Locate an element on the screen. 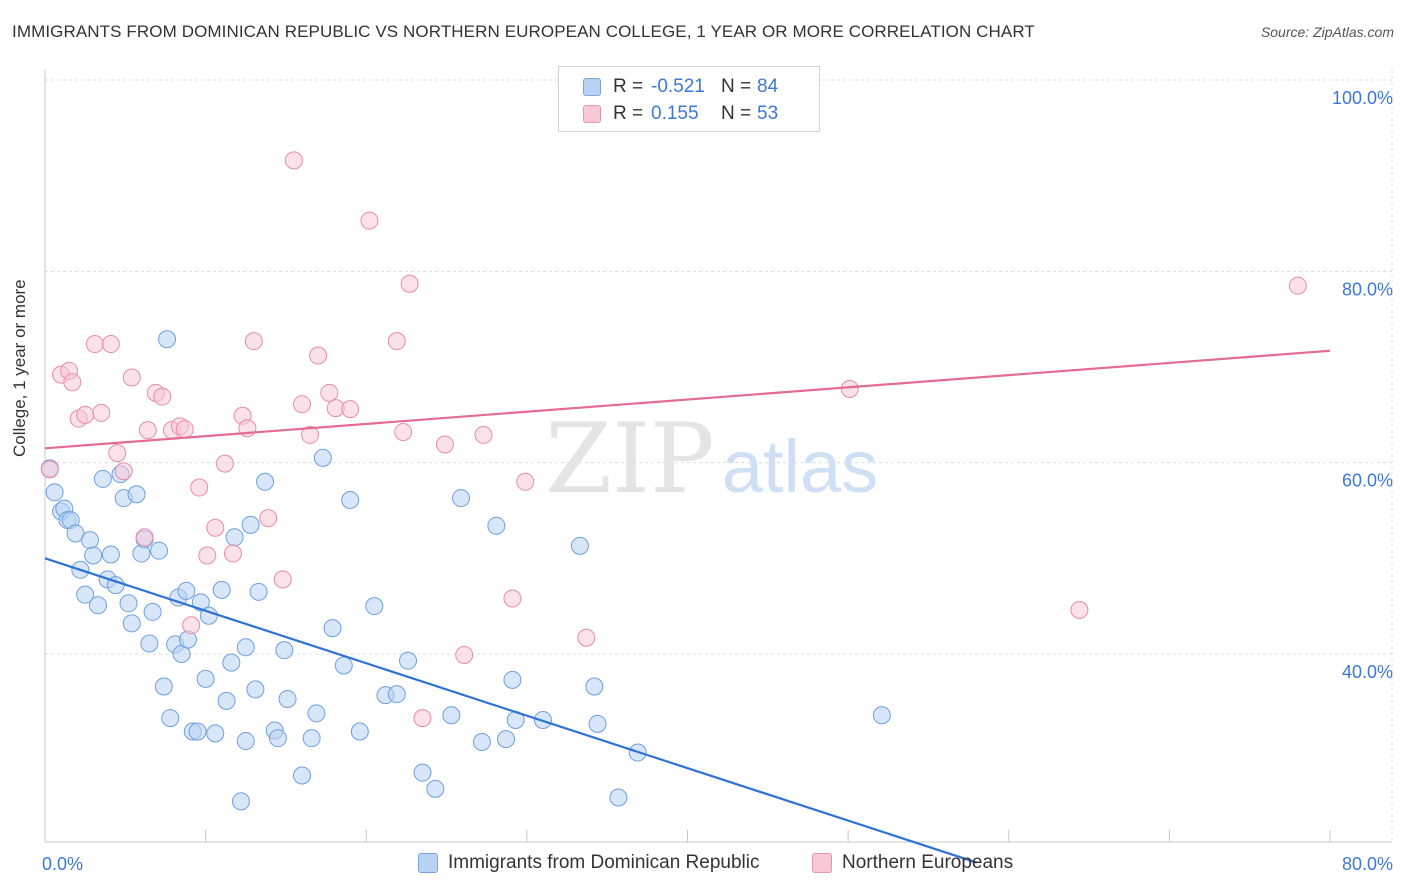 The image size is (1406, 892). x-tick-label-left: 0.0% is located at coordinates (62, 864).